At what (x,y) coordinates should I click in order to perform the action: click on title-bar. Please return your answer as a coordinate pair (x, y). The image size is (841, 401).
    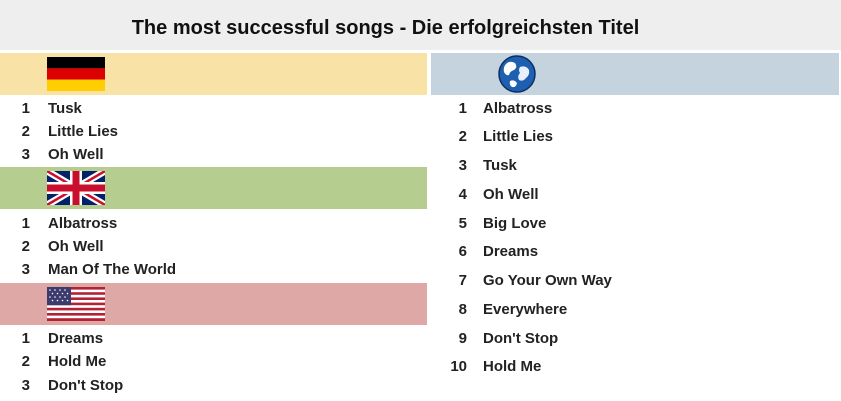
    Looking at the image, I should click on (420, 25).